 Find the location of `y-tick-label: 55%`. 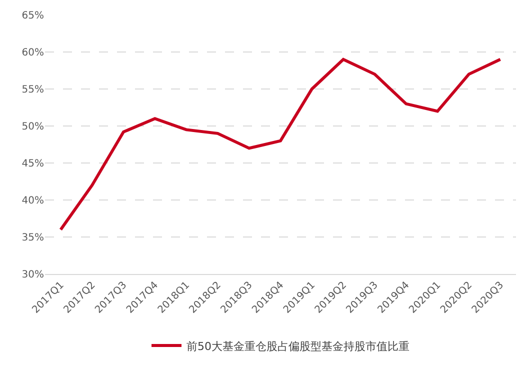

y-tick-label: 55% is located at coordinates (33, 90).